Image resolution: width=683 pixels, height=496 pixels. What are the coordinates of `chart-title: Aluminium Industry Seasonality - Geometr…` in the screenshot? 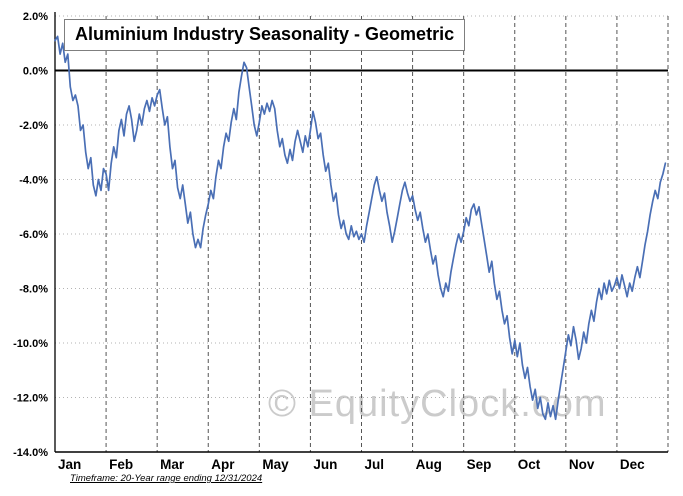 It's located at (265, 35).